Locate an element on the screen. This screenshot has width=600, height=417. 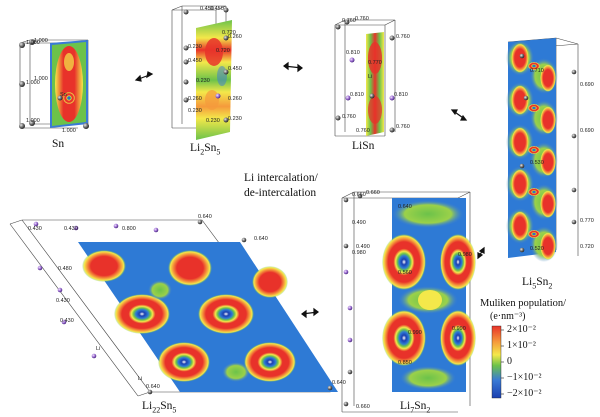
legend-title-line1: Muliken population/ is located at coordinates (523, 303).